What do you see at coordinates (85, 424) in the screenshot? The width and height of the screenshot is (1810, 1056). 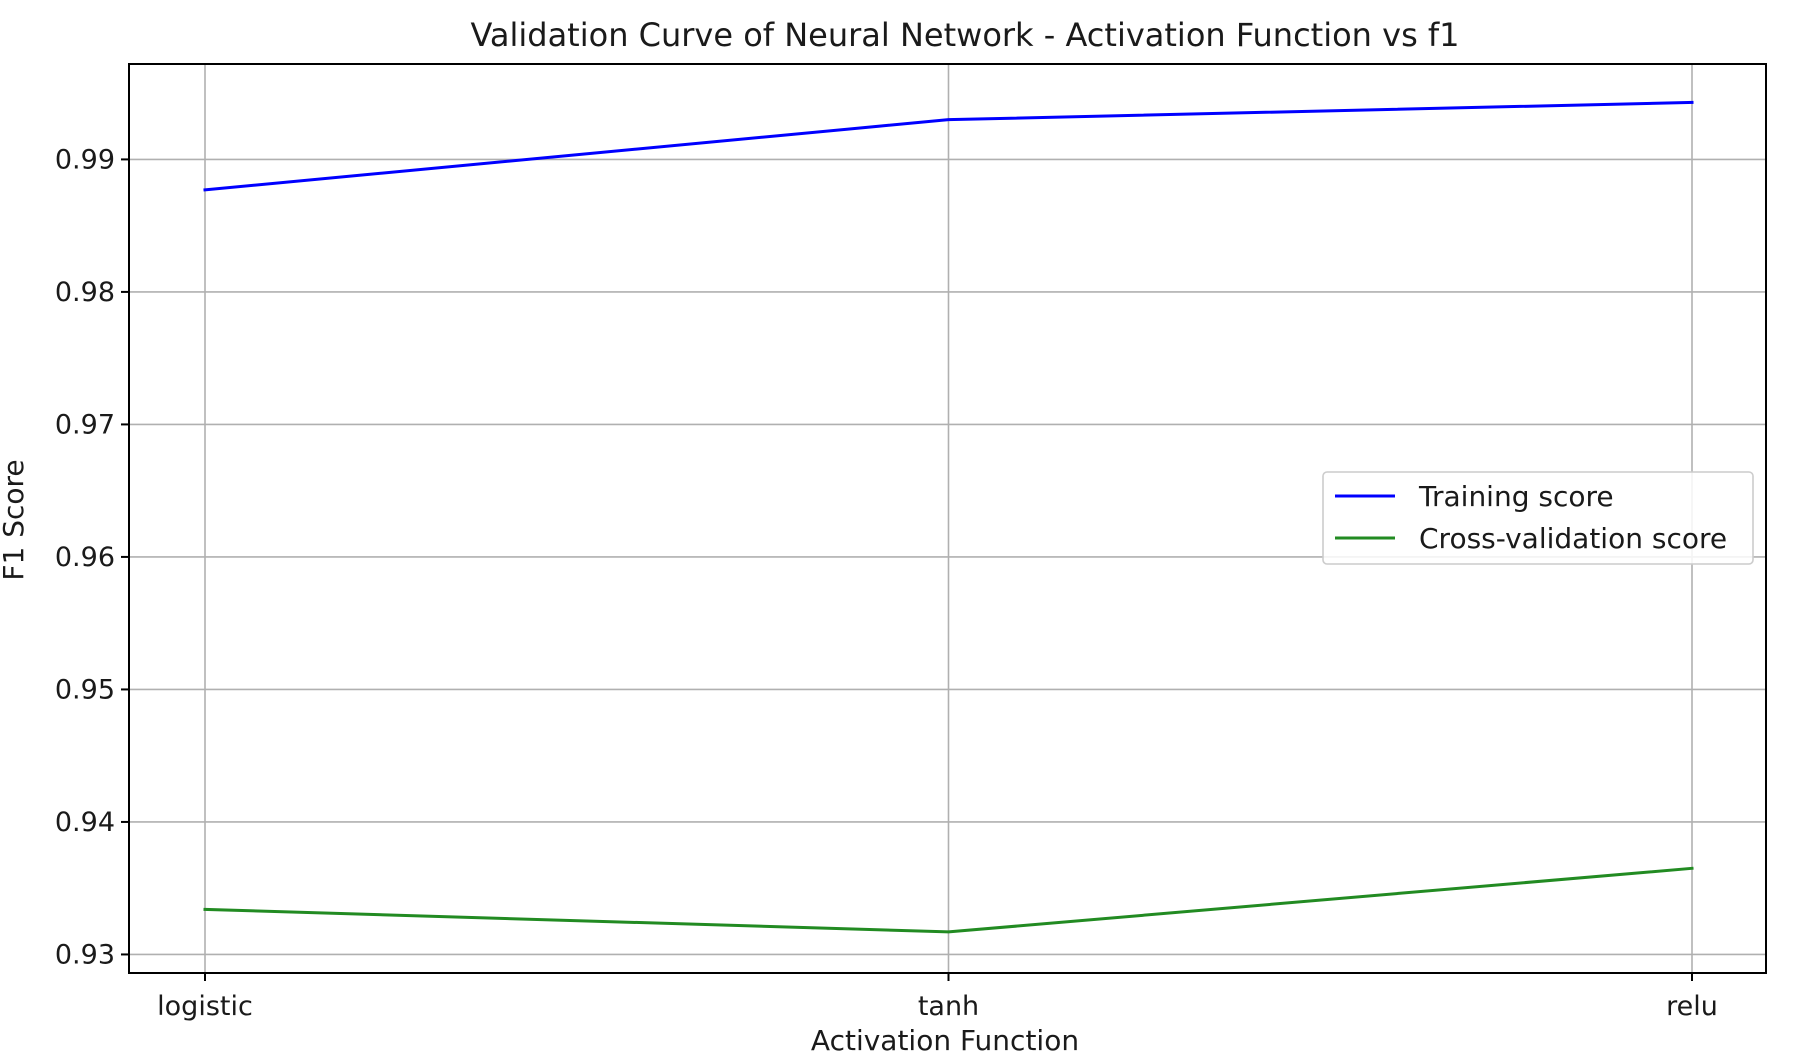 I see `y-tick-label: 0.97` at bounding box center [85, 424].